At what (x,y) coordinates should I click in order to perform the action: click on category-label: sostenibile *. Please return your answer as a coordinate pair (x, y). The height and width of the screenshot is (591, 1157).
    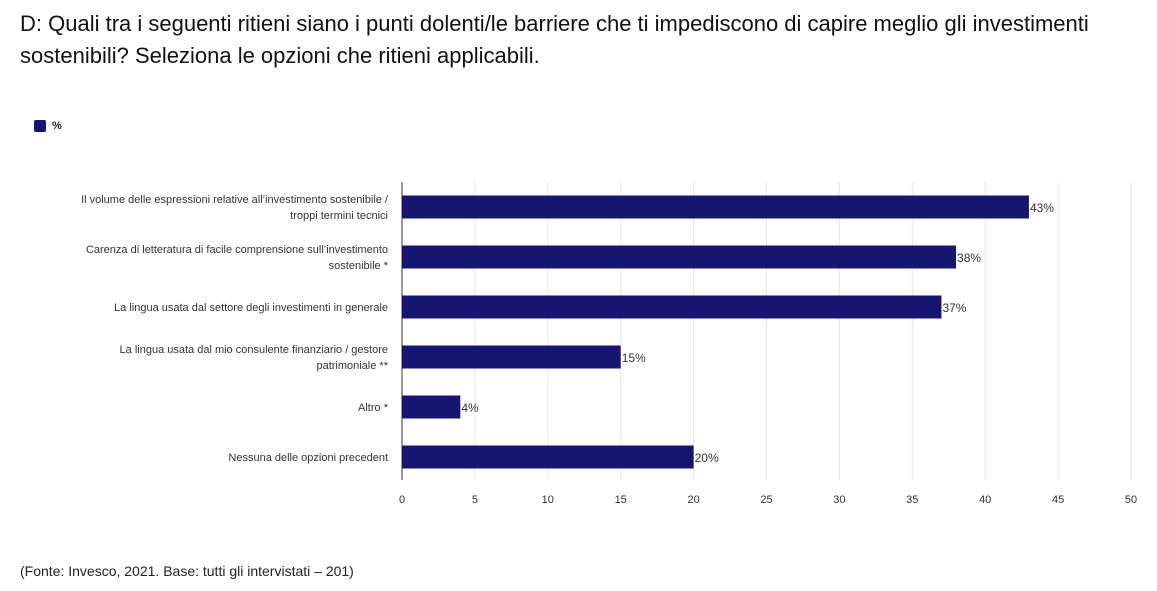
    Looking at the image, I should click on (359, 266).